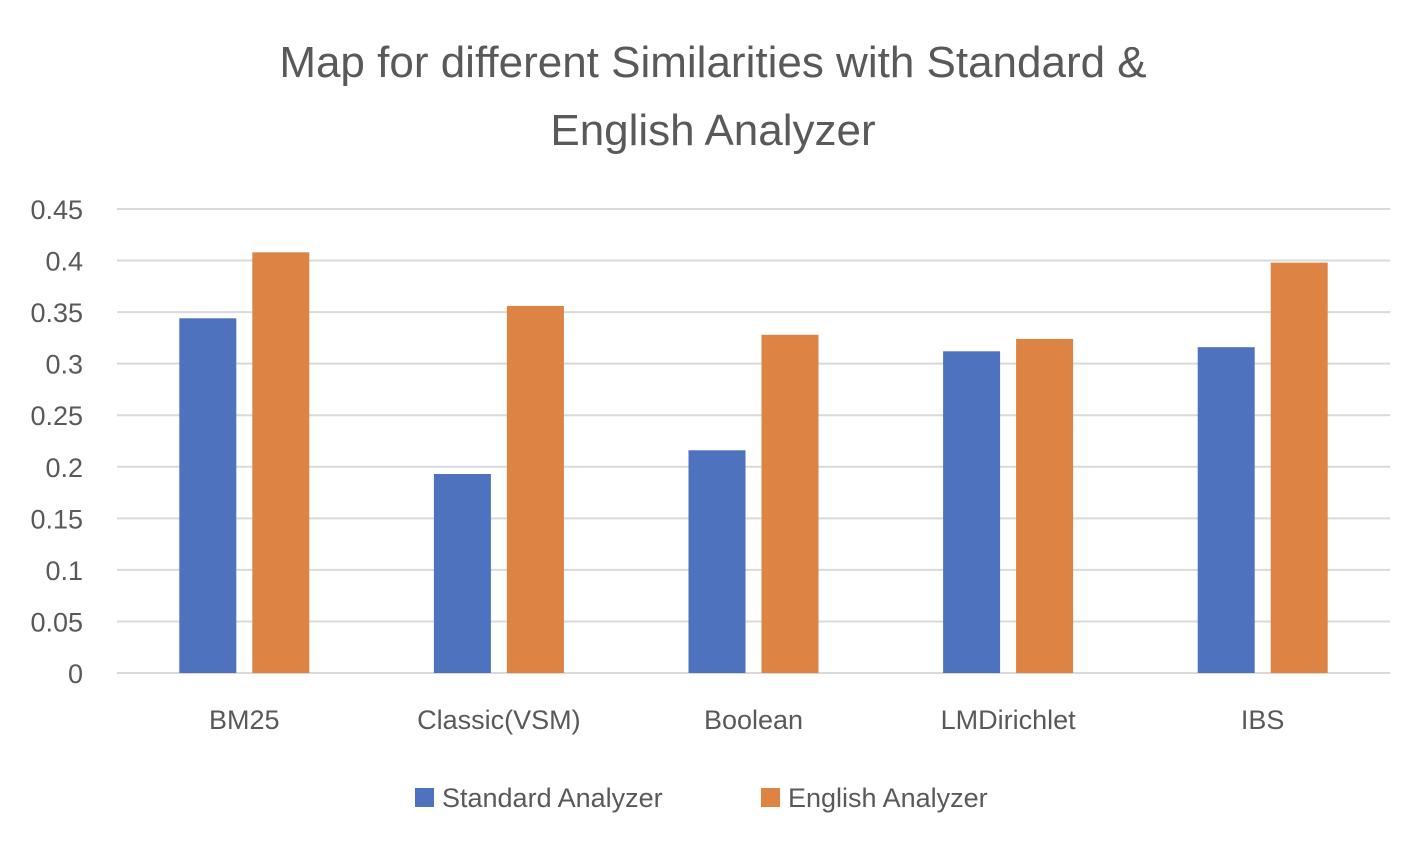  Describe the element at coordinates (1299, 467) in the screenshot. I see `bar-ibs-english-analyzer` at that location.